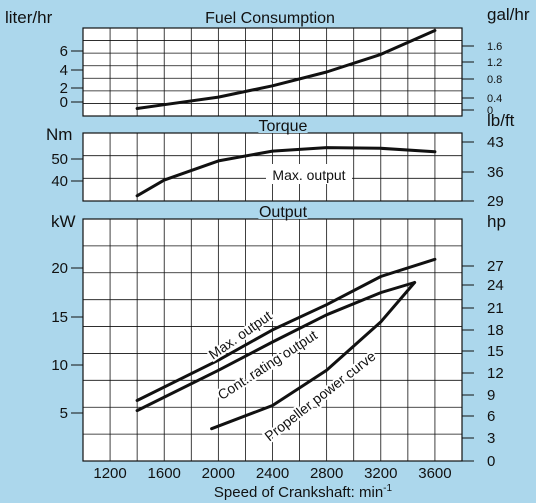  I want to click on y-tick-label-right: 6, so click(491, 416).